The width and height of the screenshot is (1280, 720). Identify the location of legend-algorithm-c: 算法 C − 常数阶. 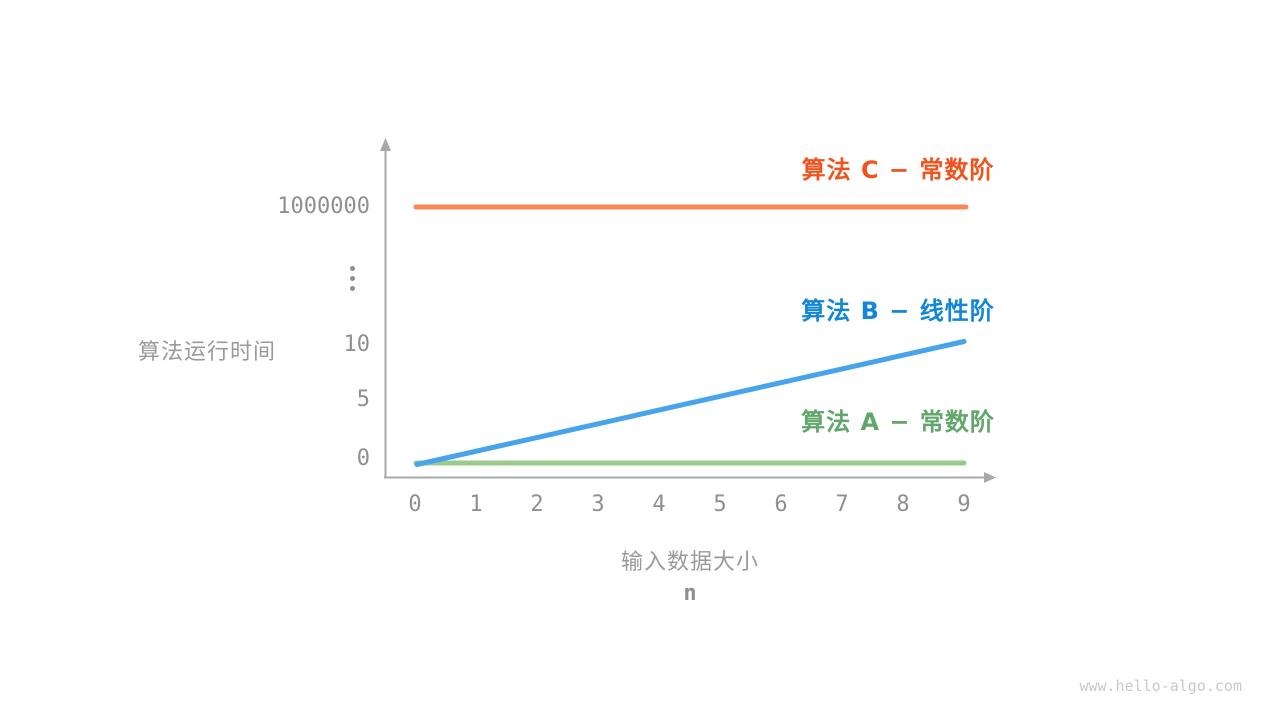
(898, 170).